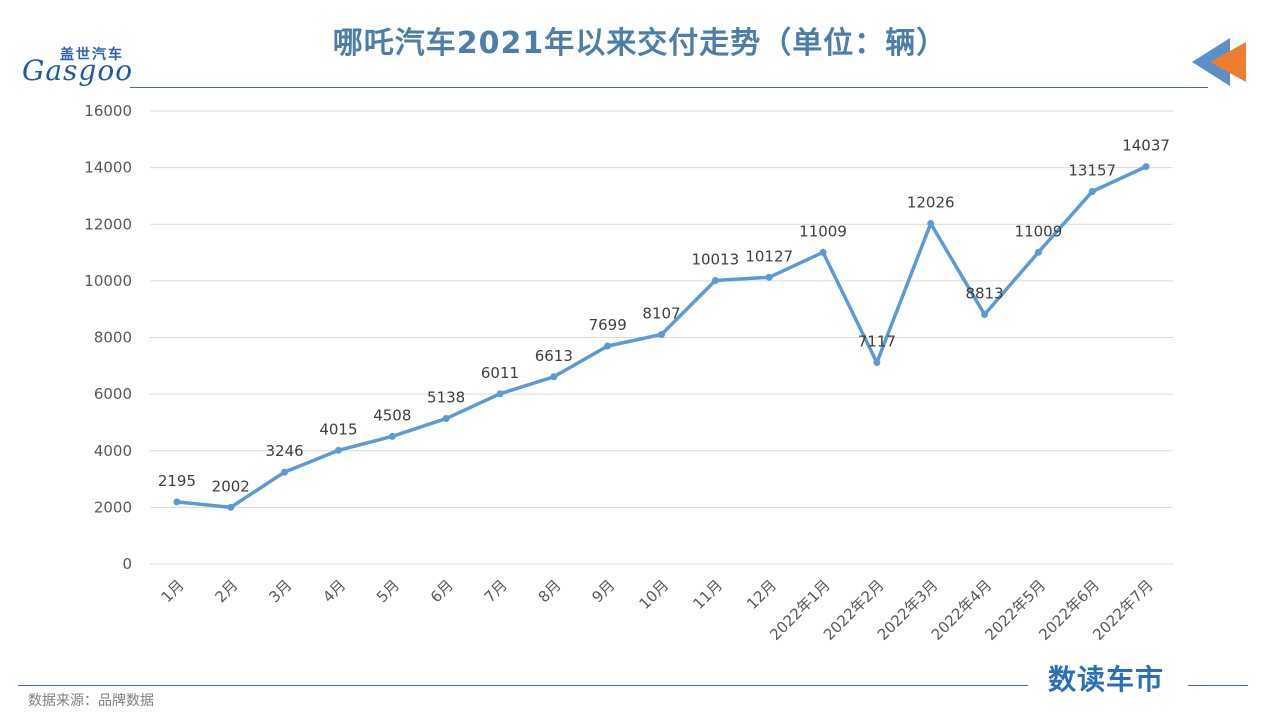  What do you see at coordinates (442, 591) in the screenshot?
I see `x-tick-label: 6月` at bounding box center [442, 591].